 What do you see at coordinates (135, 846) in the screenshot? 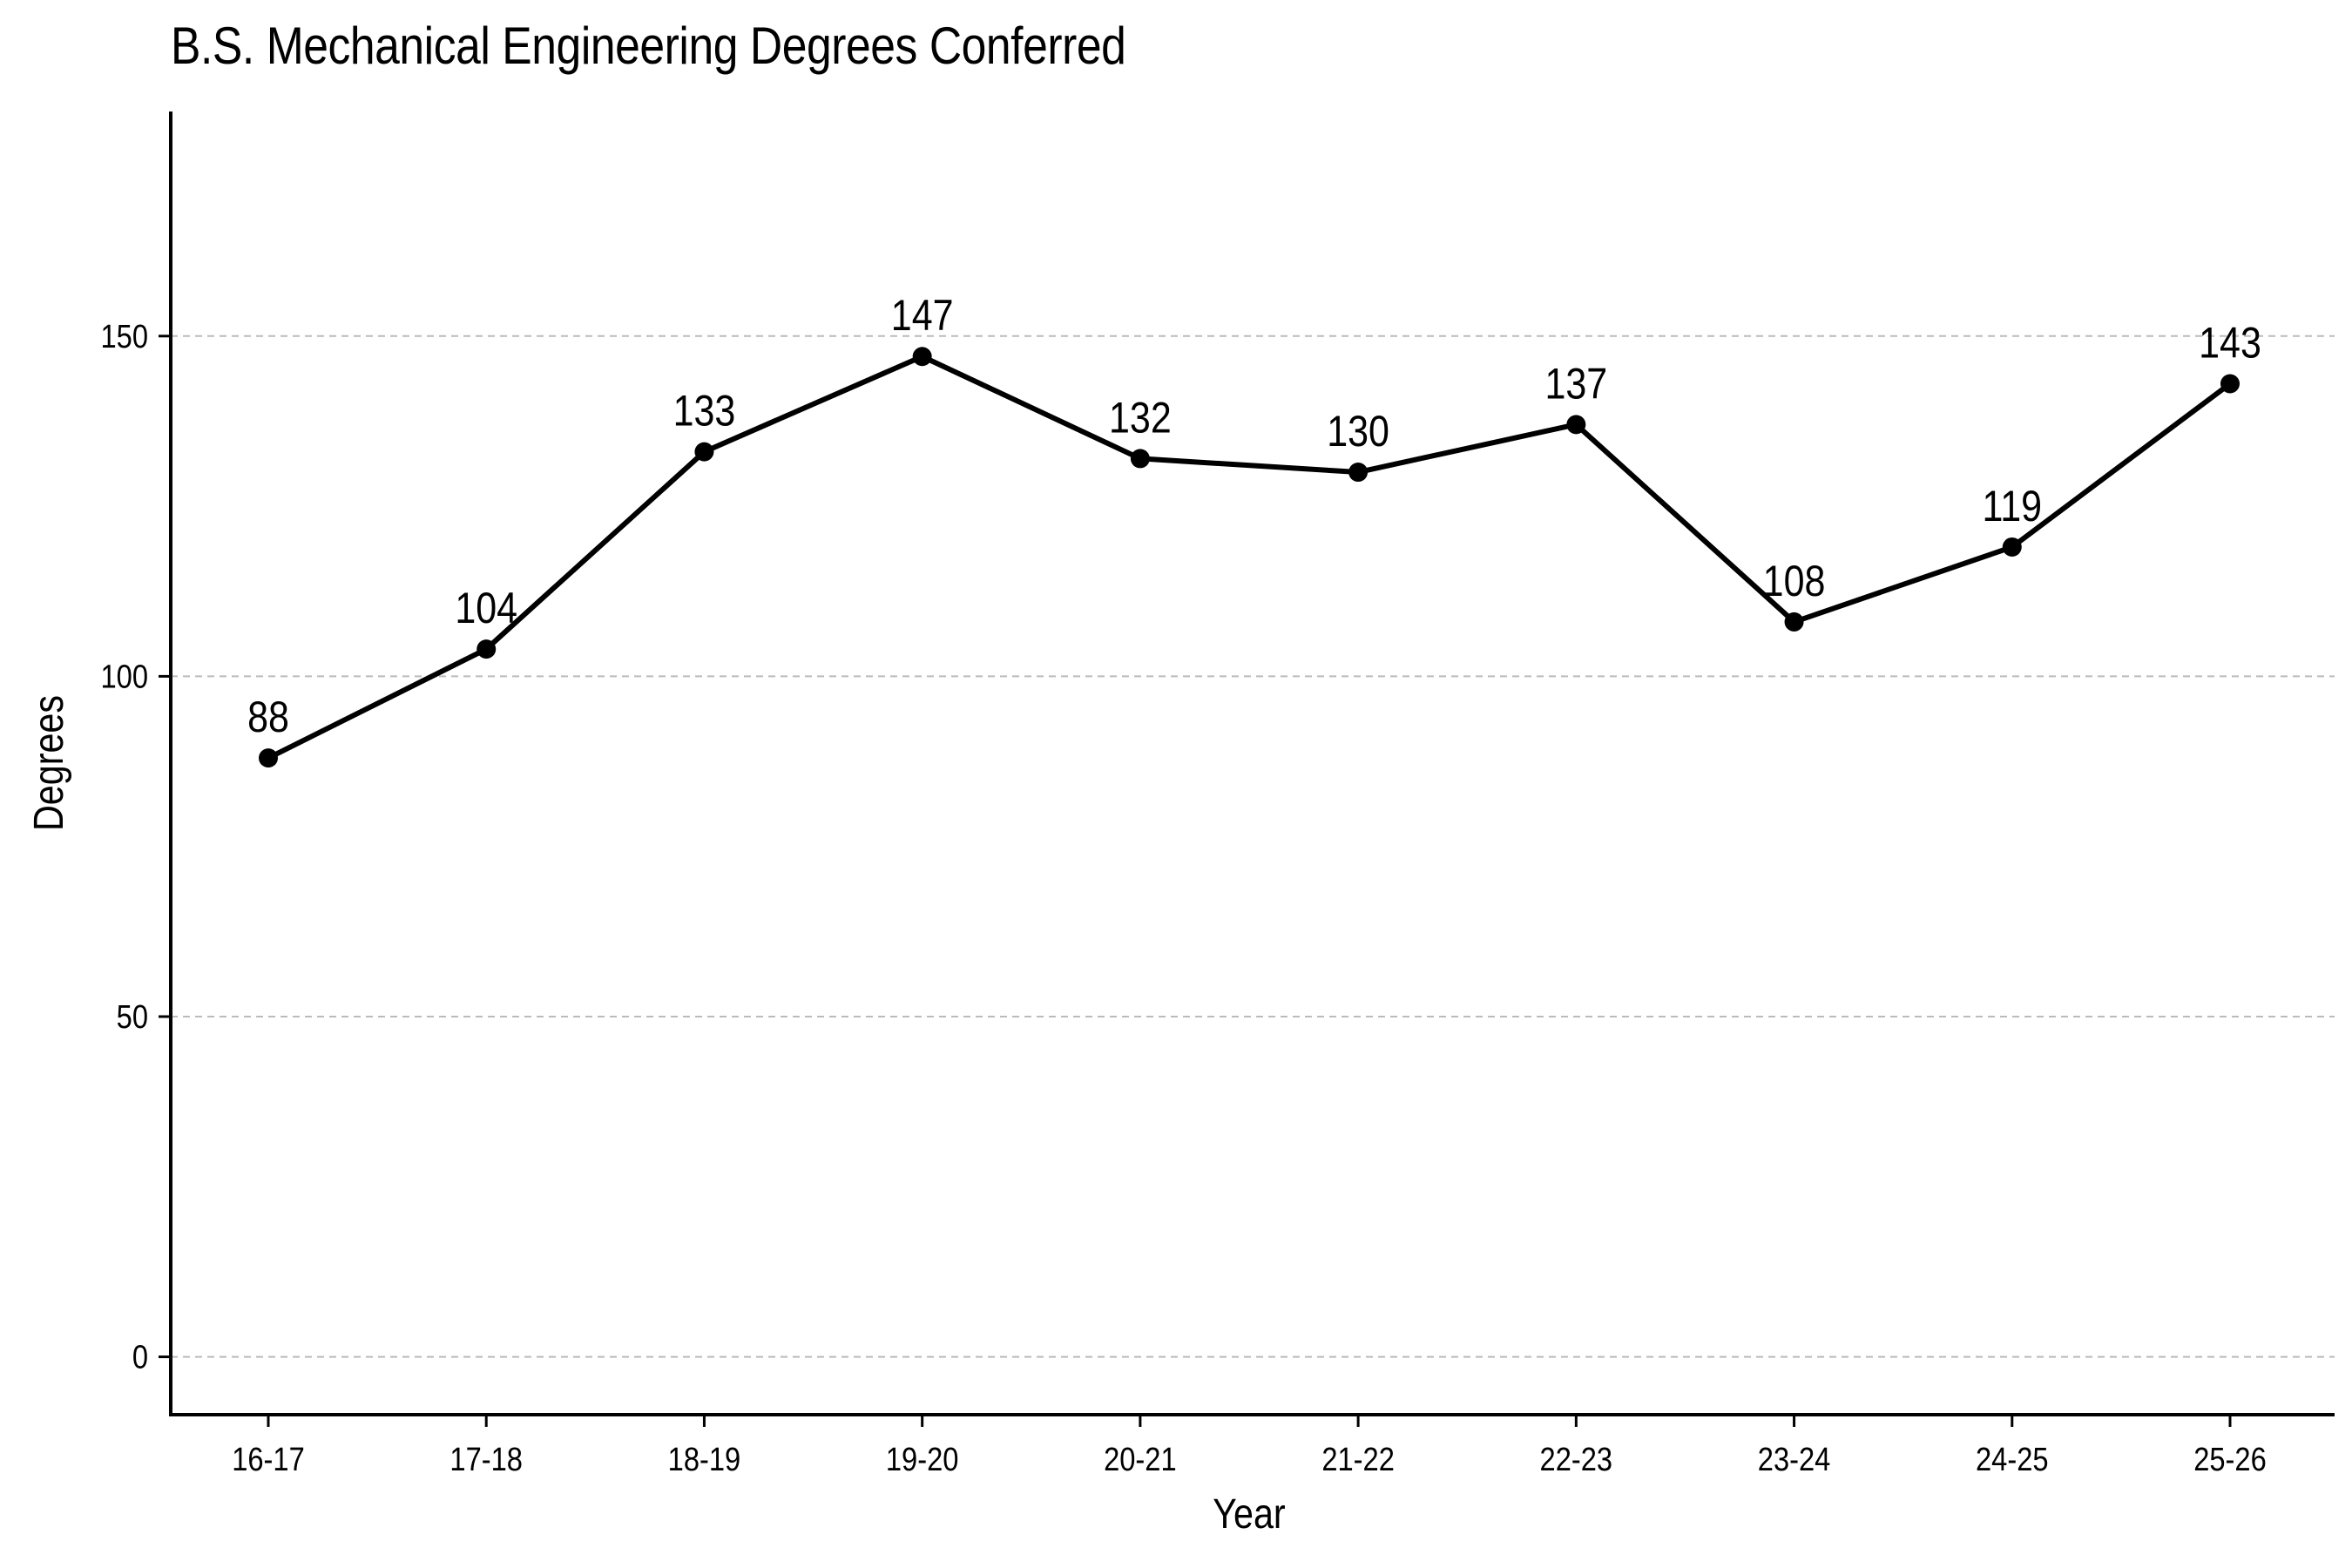
I see `y-ticks: 0 50 100 150` at bounding box center [135, 846].